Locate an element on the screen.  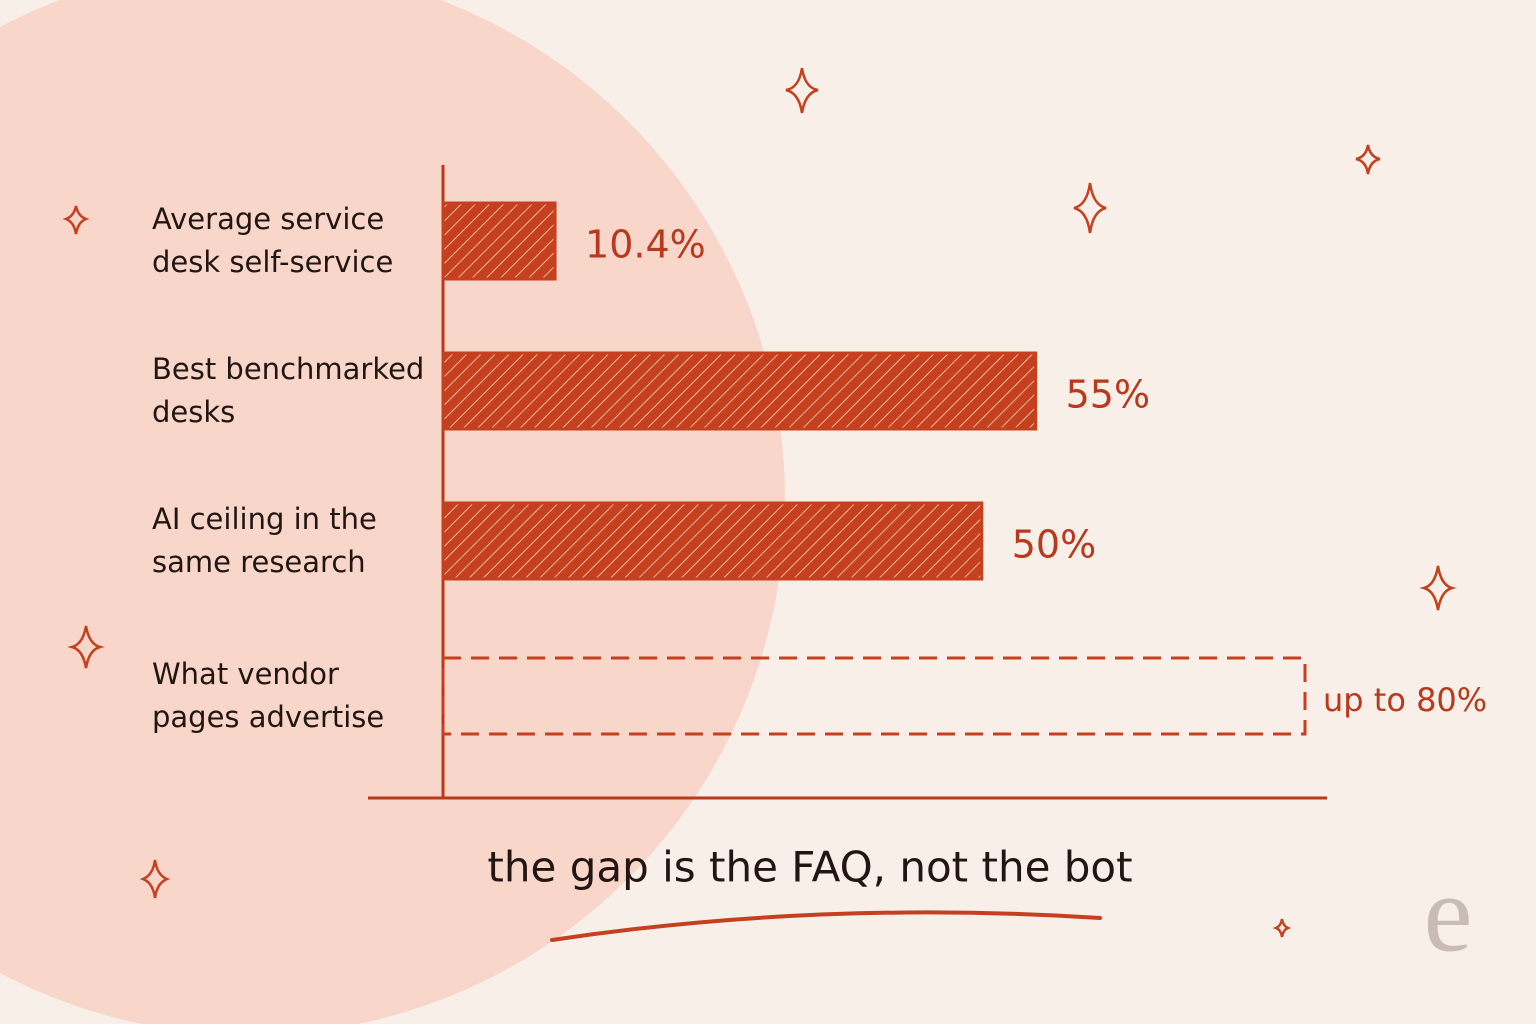
underline is located at coordinates (826, 926).